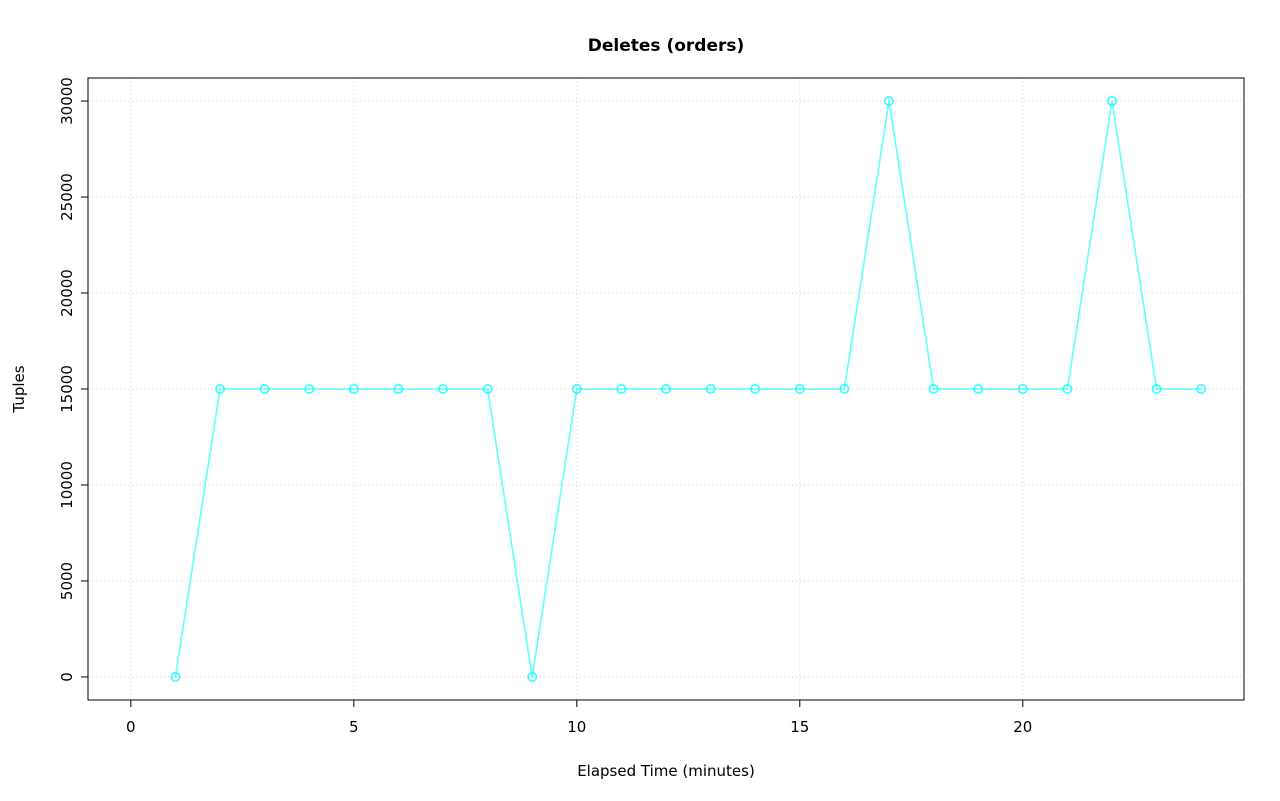 This screenshot has width=1280, height=801. Describe the element at coordinates (666, 771) in the screenshot. I see `x-axis-label: Elapsed Time (minutes)` at that location.